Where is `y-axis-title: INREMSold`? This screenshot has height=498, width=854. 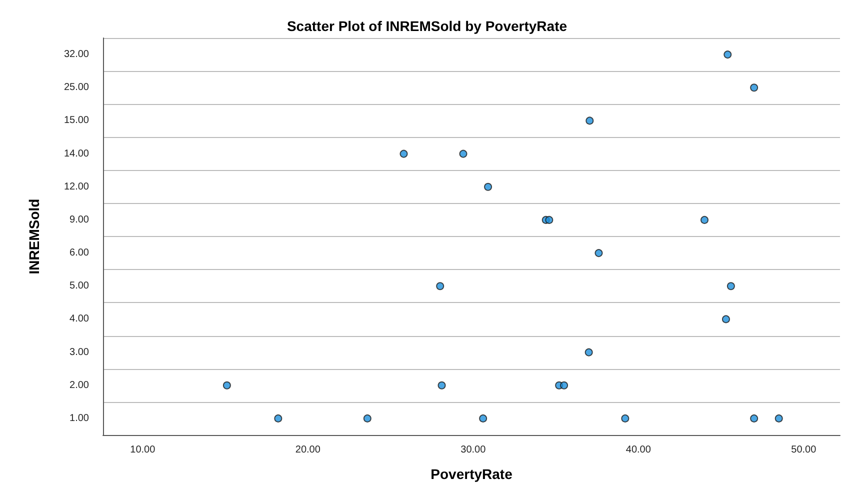
y-axis-title: INREMSold is located at coordinates (34, 236).